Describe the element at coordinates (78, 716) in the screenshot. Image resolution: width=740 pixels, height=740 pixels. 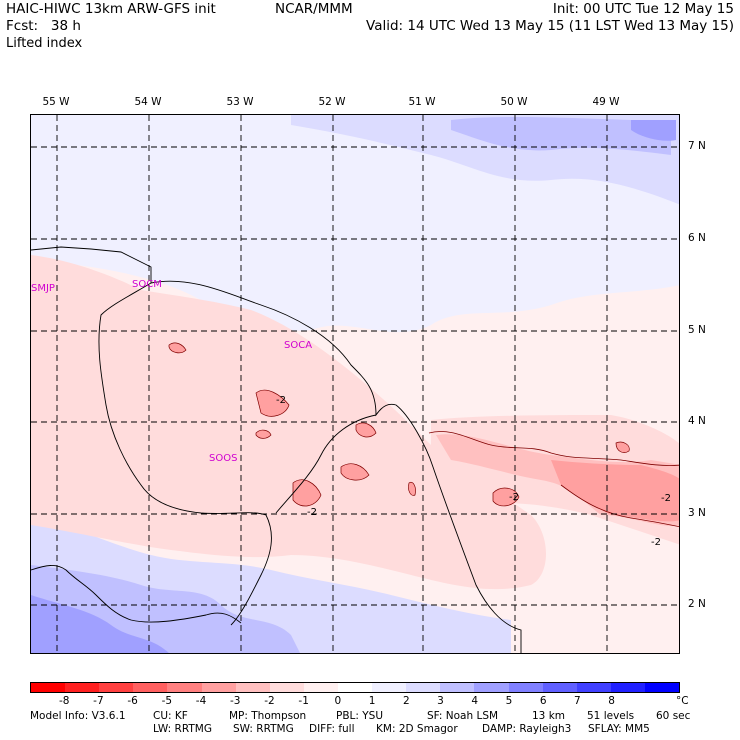
I see `model-version: Model Info: V3.6.1` at that location.